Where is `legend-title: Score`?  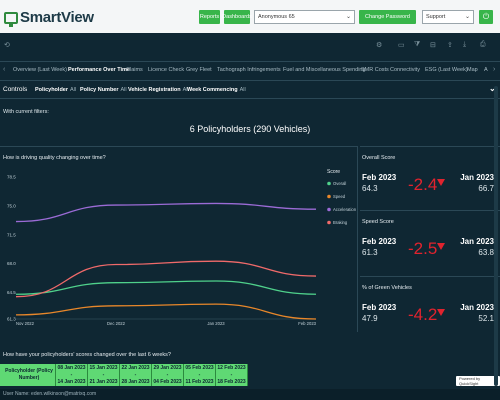 legend-title: Score is located at coordinates (333, 172).